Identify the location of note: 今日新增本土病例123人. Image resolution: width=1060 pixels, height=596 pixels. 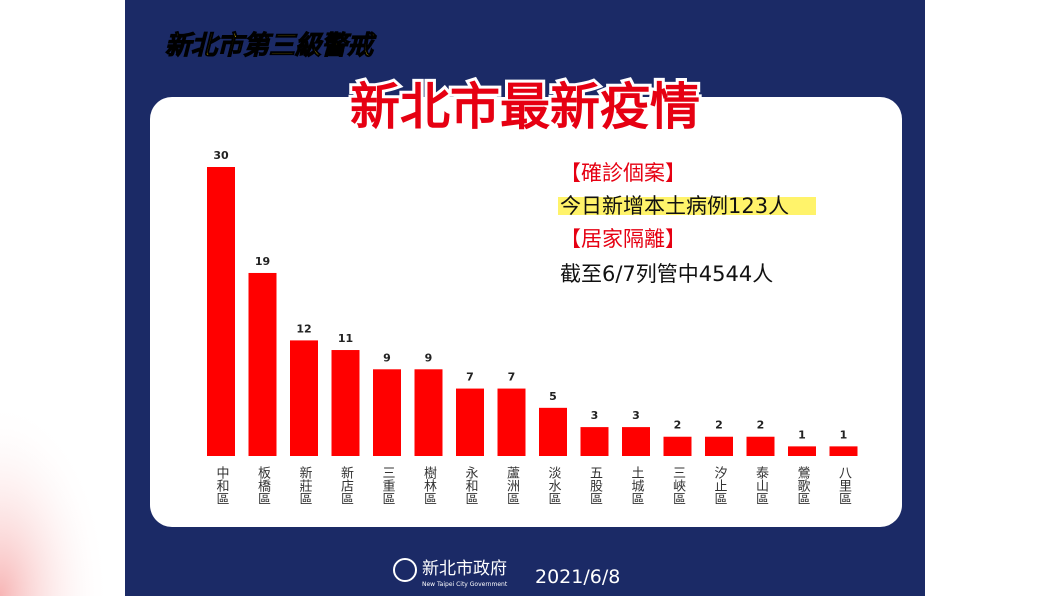
(674, 206).